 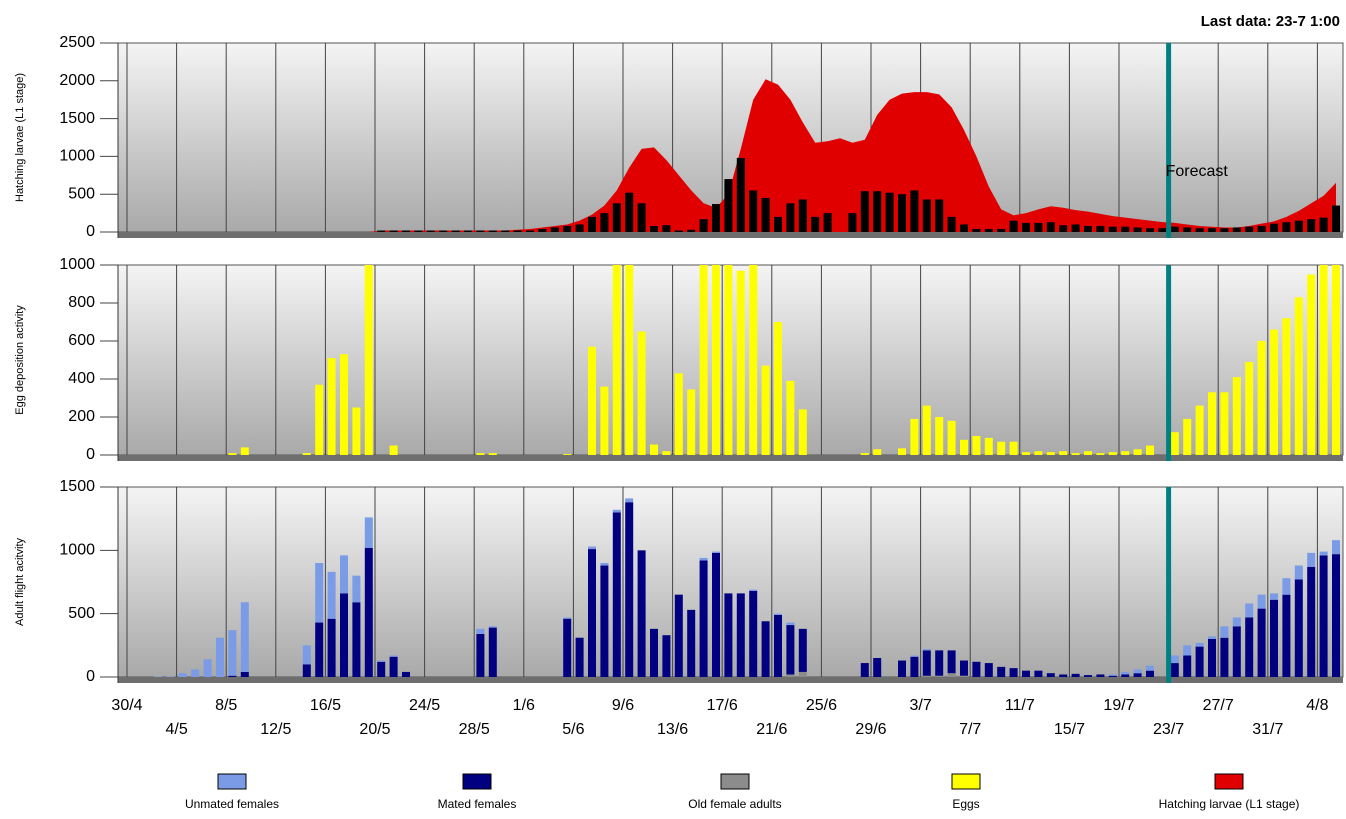 What do you see at coordinates (176, 729) in the screenshot?
I see `x-tick-label: 4/5` at bounding box center [176, 729].